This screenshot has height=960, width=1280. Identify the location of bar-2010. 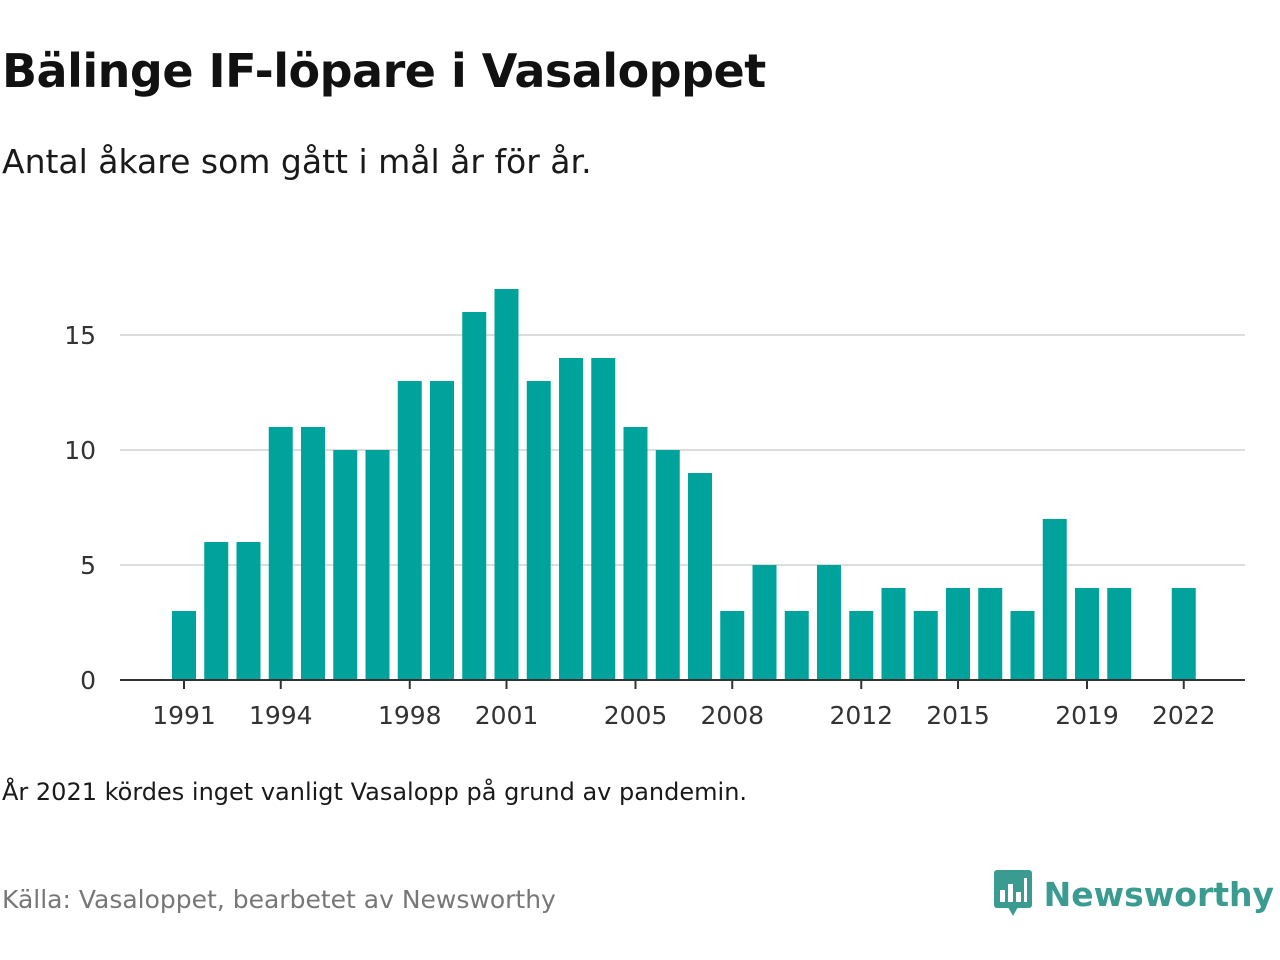
(796, 645).